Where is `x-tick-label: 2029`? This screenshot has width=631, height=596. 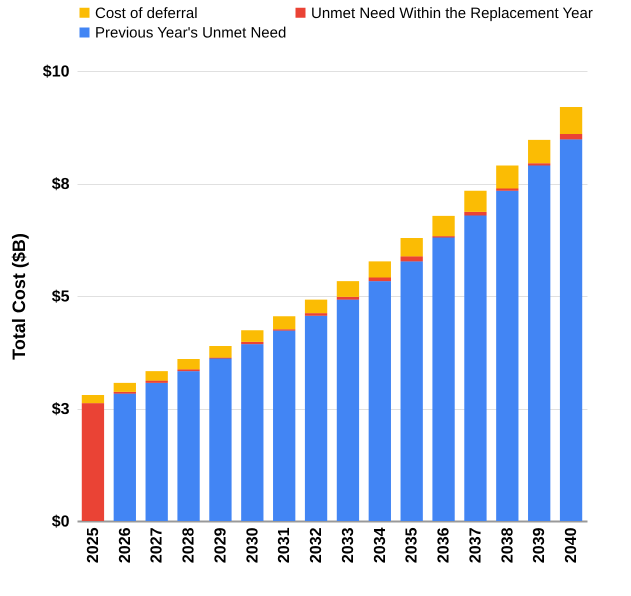
x-tick-label: 2029 is located at coordinates (221, 545).